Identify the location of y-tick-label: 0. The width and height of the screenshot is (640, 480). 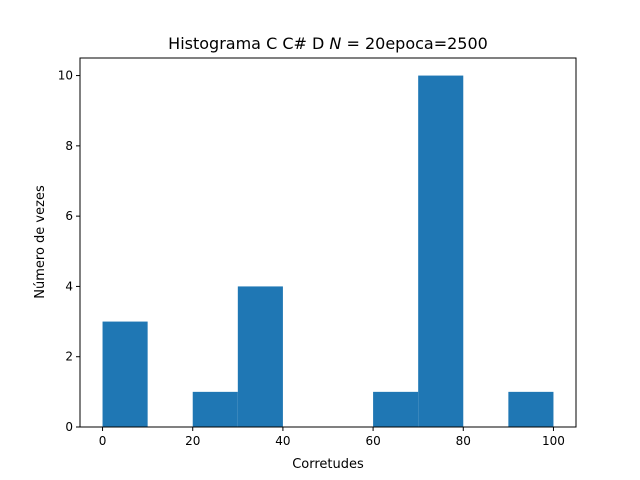
(69, 427).